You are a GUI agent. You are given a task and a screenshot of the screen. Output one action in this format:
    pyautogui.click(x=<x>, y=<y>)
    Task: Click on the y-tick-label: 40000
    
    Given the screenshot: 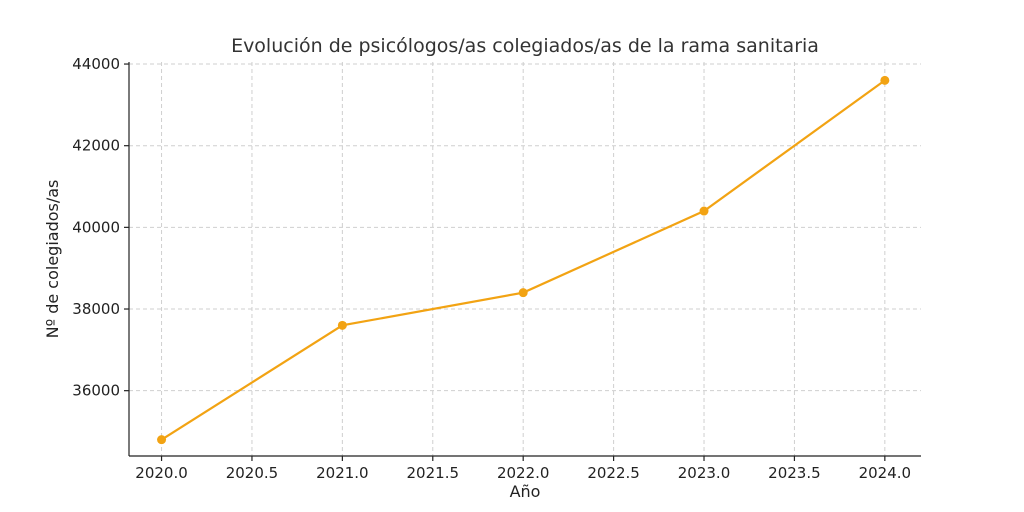 What is the action you would take?
    pyautogui.click(x=96, y=227)
    